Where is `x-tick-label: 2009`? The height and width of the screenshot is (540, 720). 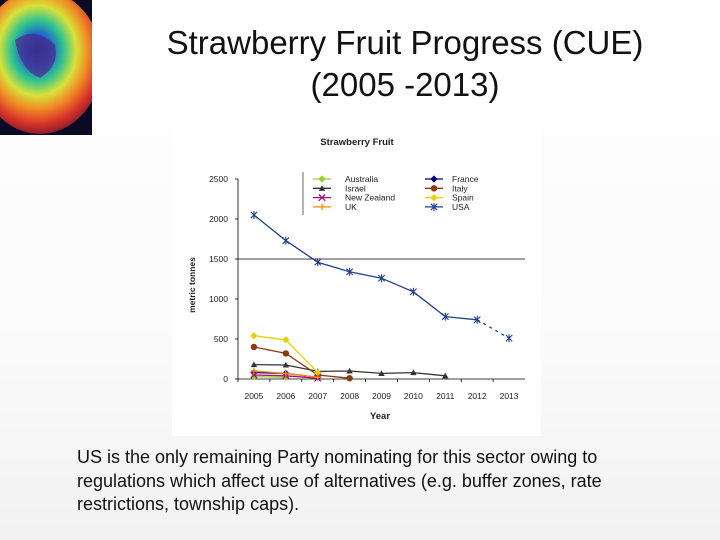
x-tick-label: 2009 is located at coordinates (381, 396).